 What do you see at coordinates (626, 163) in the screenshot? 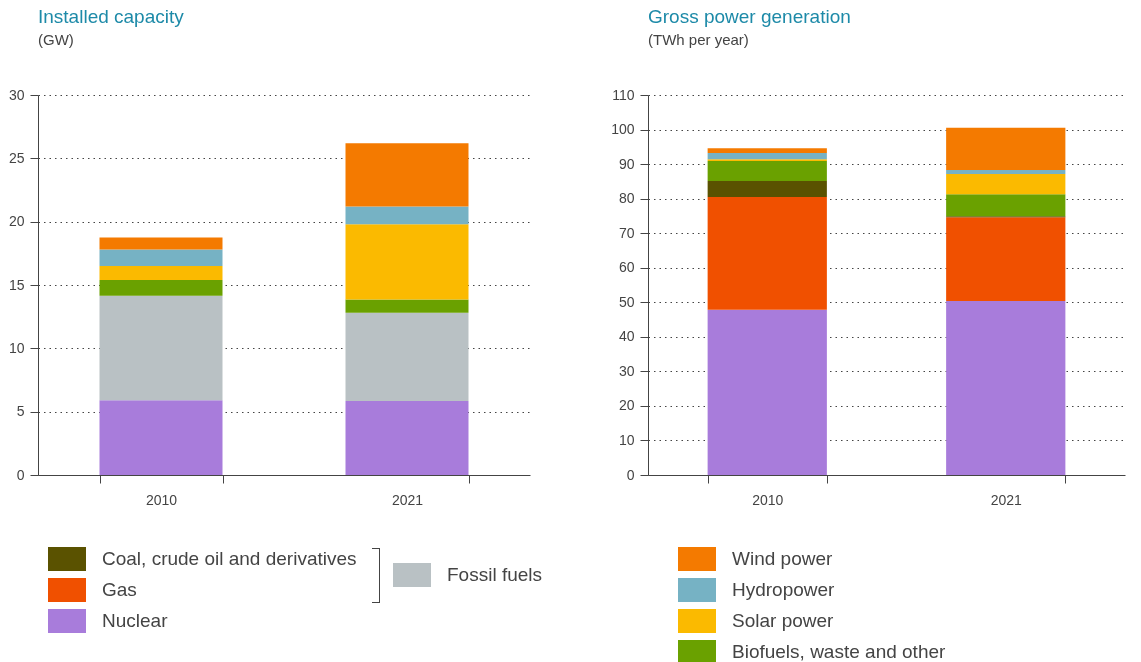
I see `y-tick-label: 90` at bounding box center [626, 163].